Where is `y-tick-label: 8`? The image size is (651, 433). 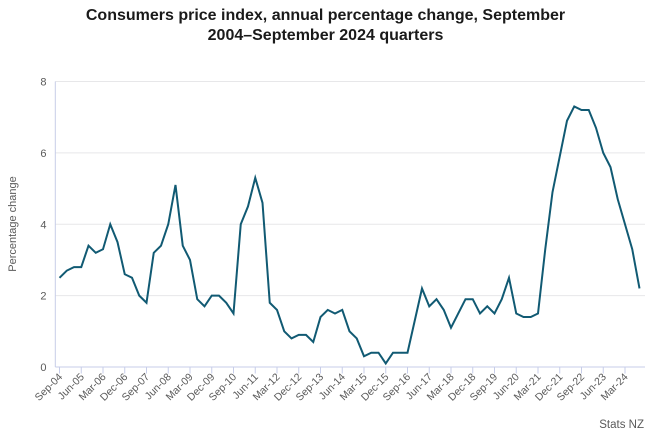 y-tick-label: 8 is located at coordinates (43, 83).